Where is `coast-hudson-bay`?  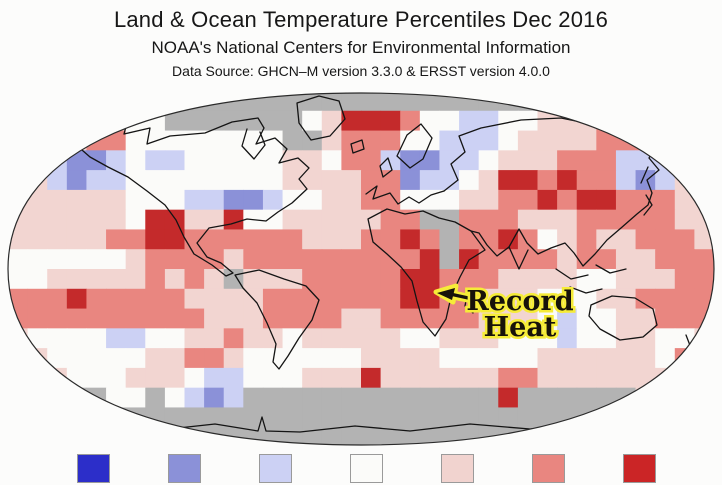 coast-hudson-bay is located at coordinates (253, 144).